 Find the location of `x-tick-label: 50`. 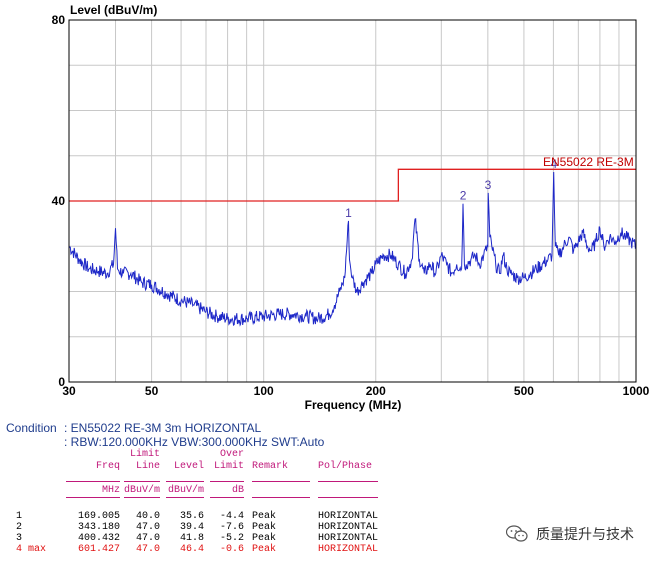

x-tick-label: 50 is located at coordinates (152, 391).